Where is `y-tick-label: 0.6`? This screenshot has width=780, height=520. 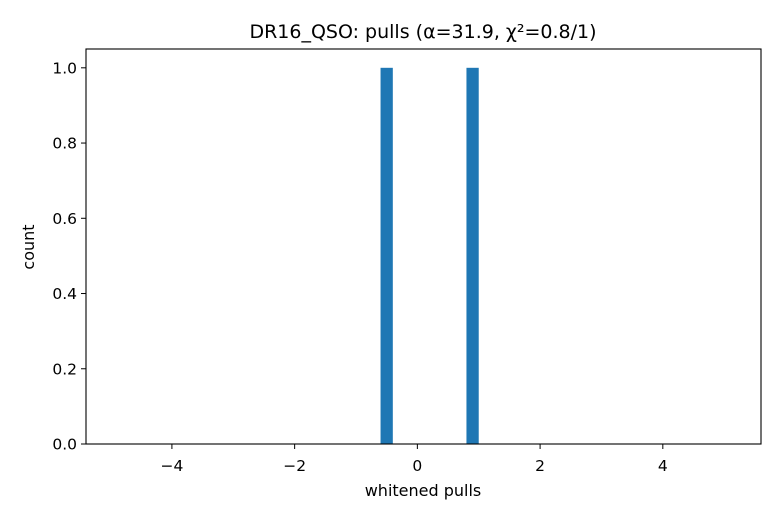 y-tick-label: 0.6 is located at coordinates (64, 219).